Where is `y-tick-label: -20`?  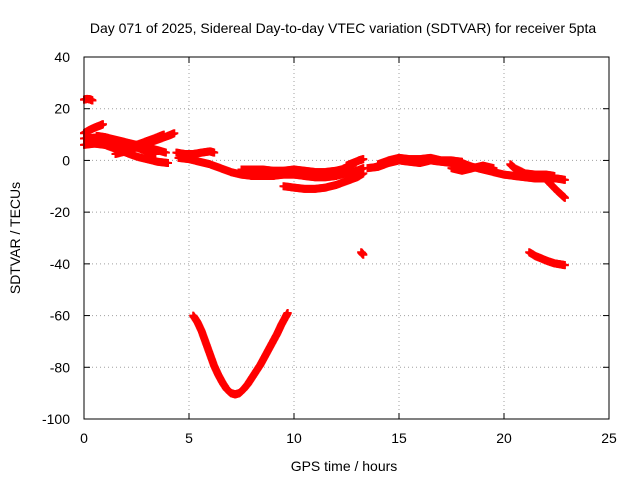
y-tick-label: -20 is located at coordinates (60, 212).